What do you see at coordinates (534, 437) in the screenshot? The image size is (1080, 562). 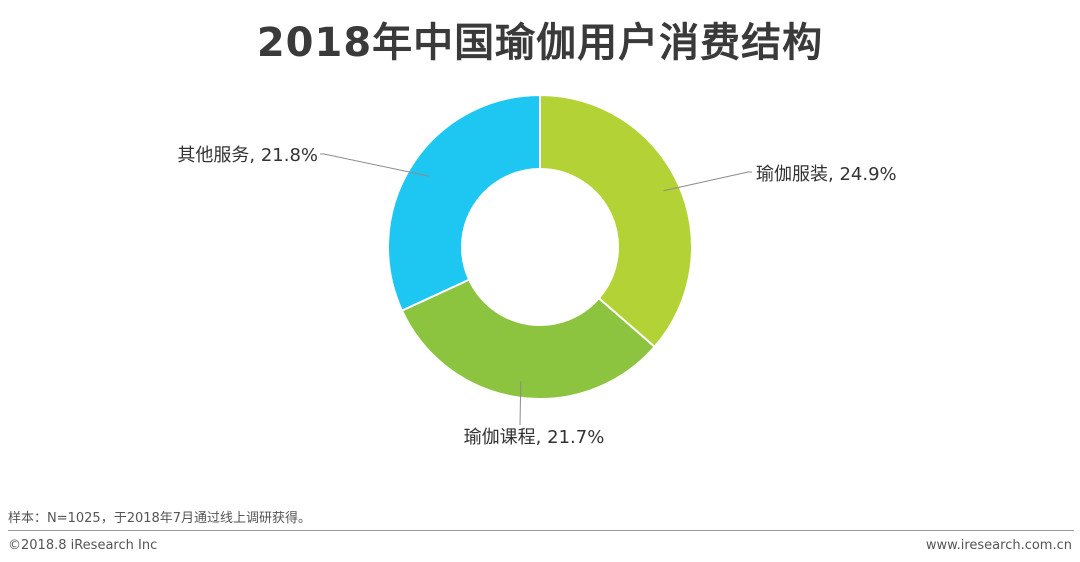 I see `slice-label: 瑜伽课程, 21.7%` at bounding box center [534, 437].